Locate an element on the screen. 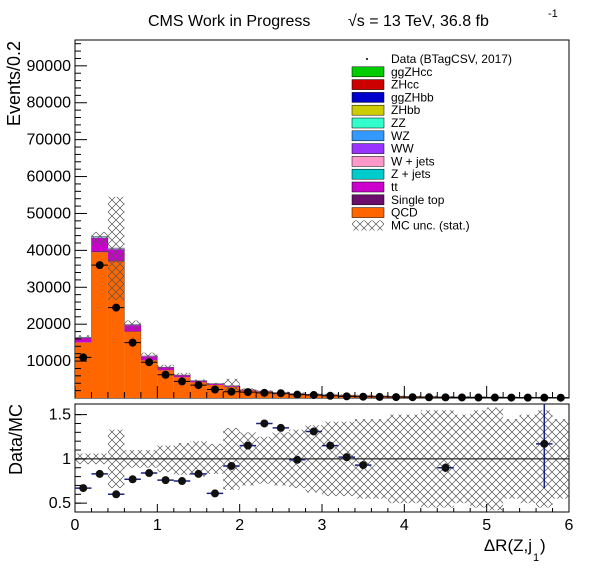  top-y-tick-label: 90000 is located at coordinates (49, 66).